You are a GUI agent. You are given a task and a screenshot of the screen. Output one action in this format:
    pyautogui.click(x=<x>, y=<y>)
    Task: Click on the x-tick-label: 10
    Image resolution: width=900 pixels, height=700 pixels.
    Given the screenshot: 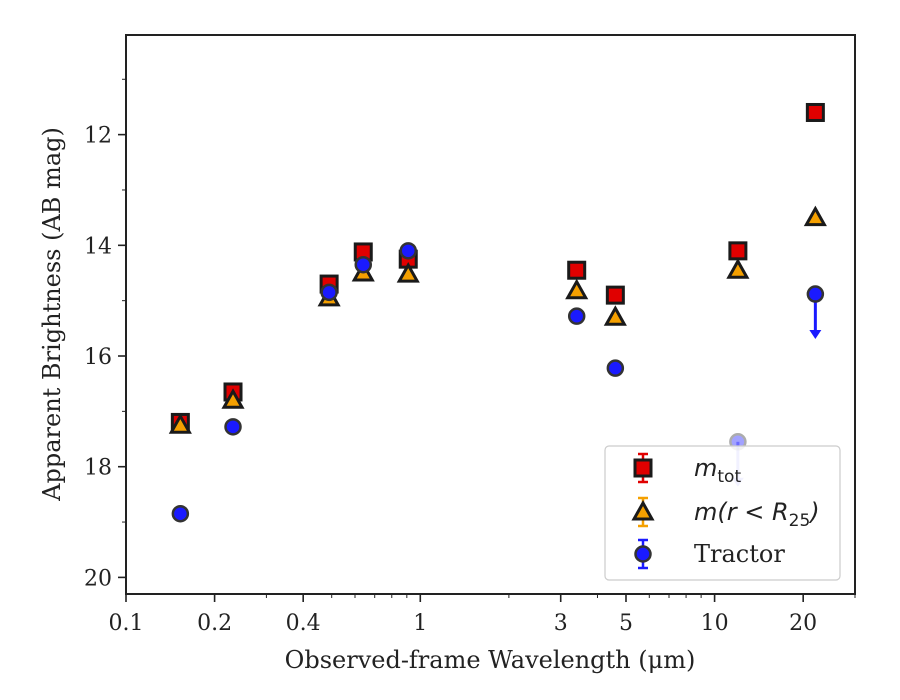 What is the action you would take?
    pyautogui.click(x=715, y=623)
    